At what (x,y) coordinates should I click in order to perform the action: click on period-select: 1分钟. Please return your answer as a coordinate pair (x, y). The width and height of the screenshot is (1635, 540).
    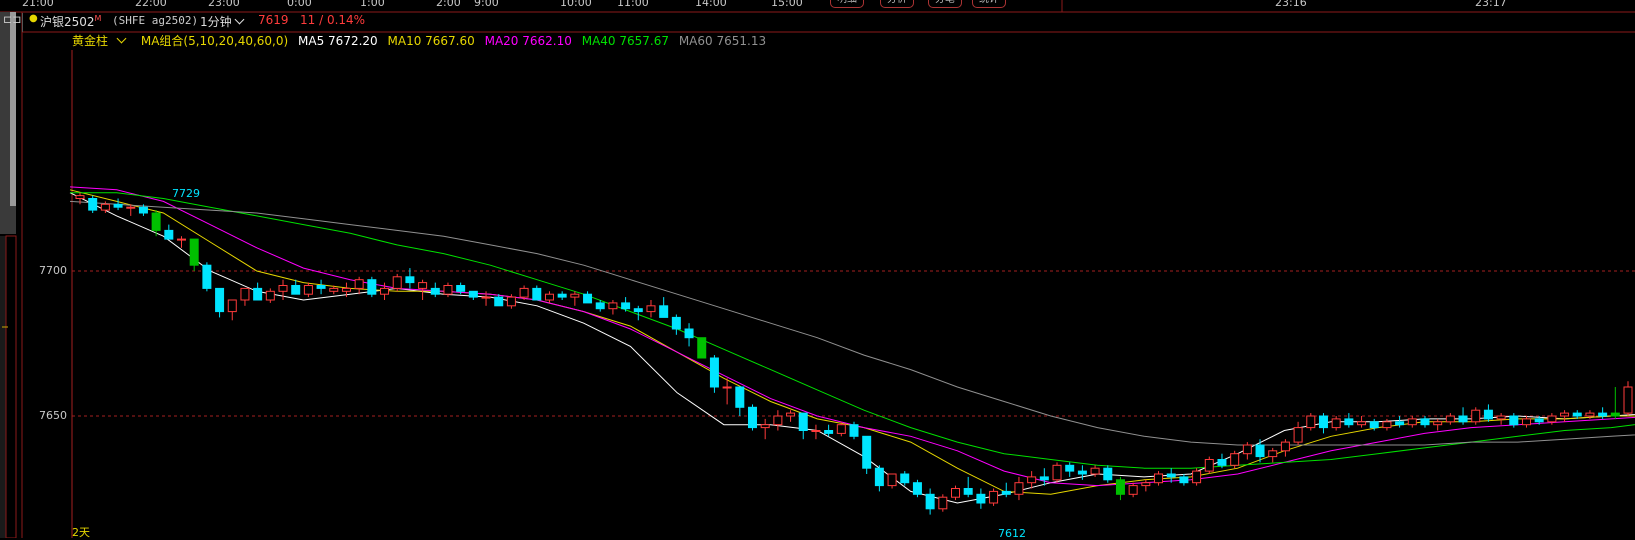
    Looking at the image, I should click on (222, 21).